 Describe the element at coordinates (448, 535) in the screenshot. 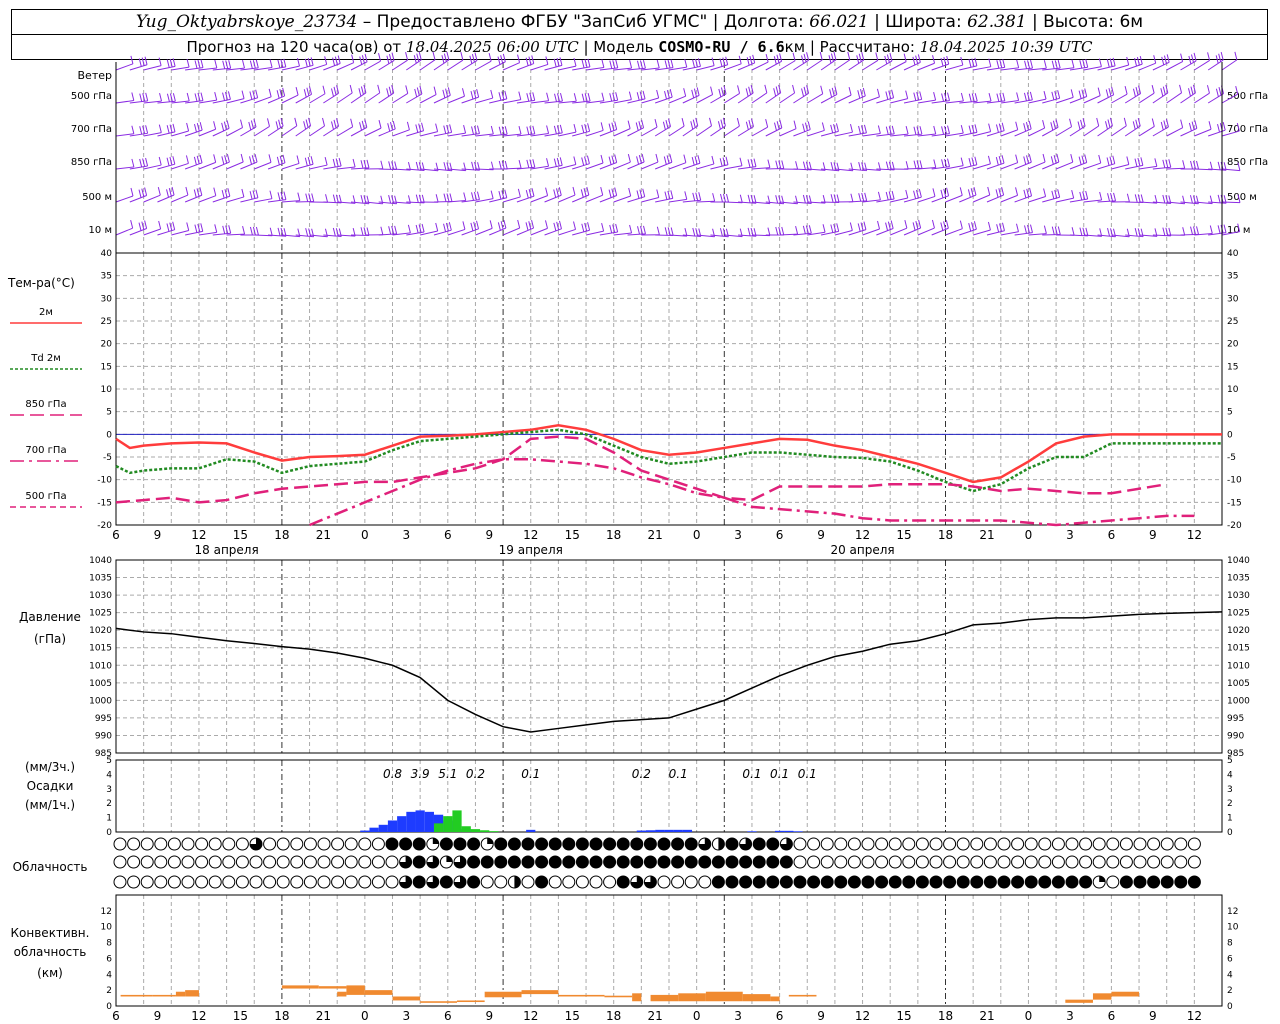

I see `hour-label: 6` at that location.